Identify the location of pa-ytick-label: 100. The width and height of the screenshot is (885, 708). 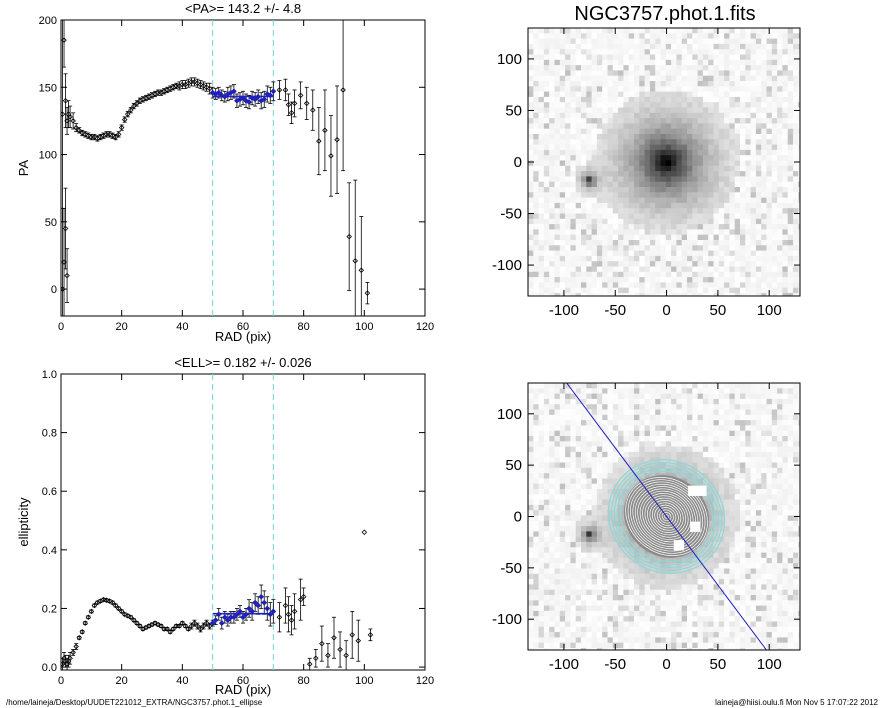
(48, 156).